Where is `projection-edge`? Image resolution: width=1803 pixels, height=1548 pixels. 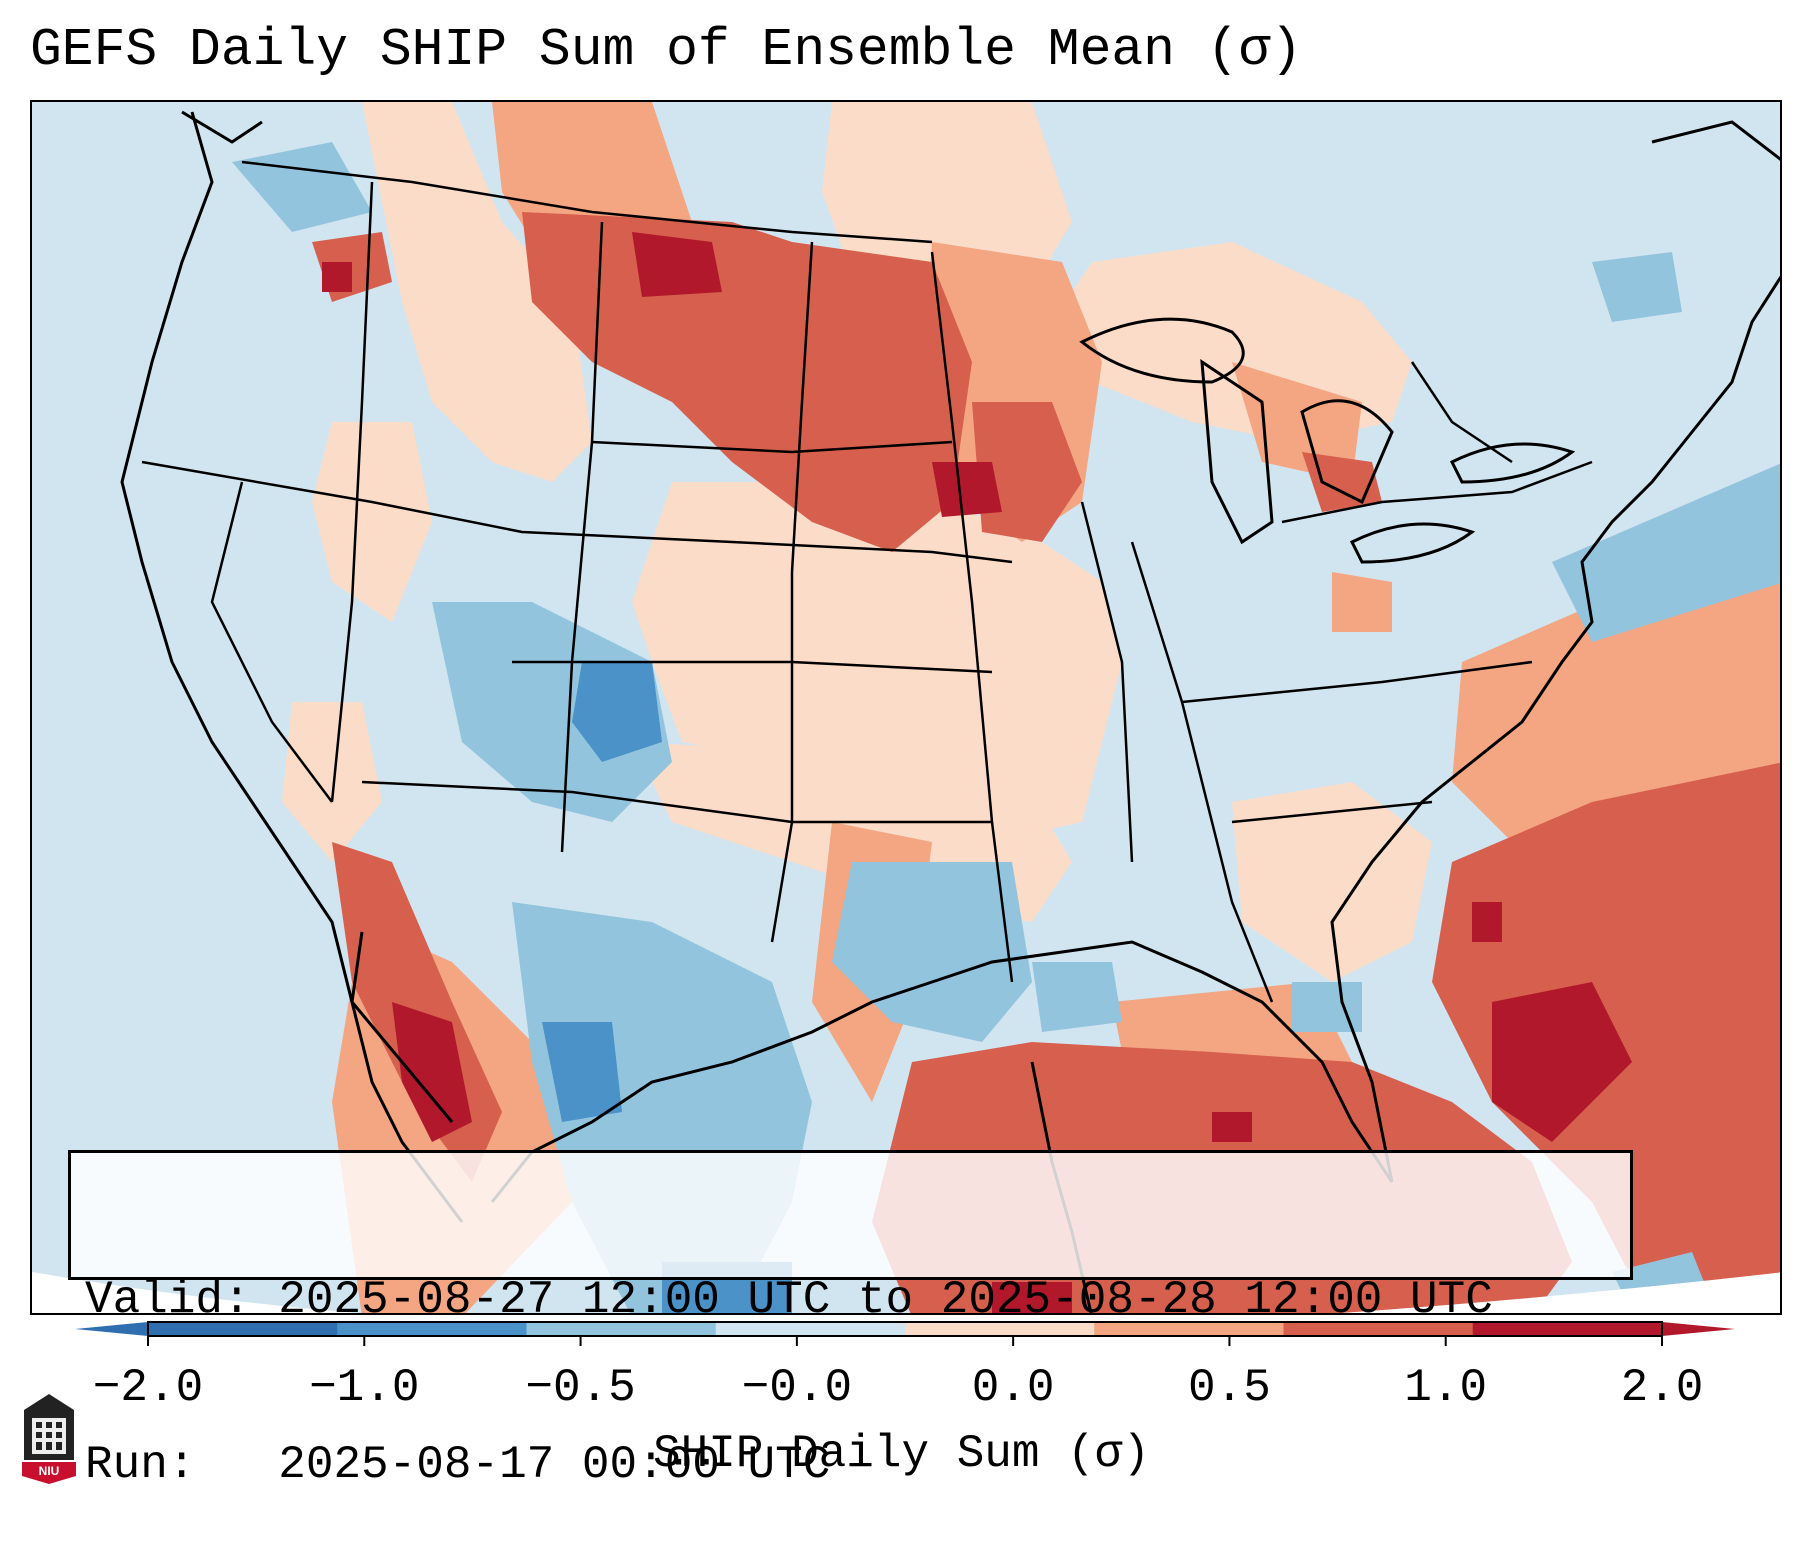
projection-edge is located at coordinates (906, 1292).